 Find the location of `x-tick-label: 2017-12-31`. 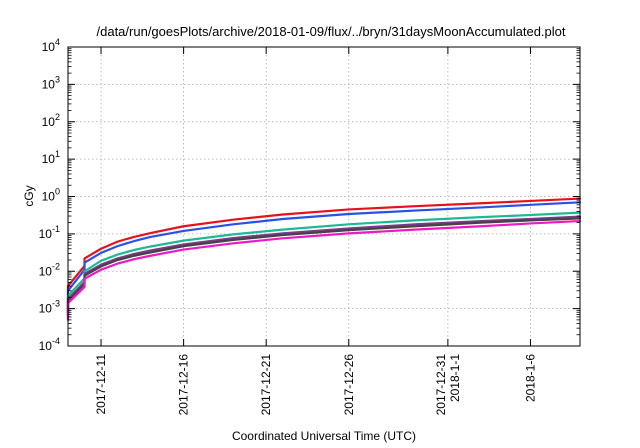

x-tick-label: 2017-12-31 is located at coordinates (441, 385).